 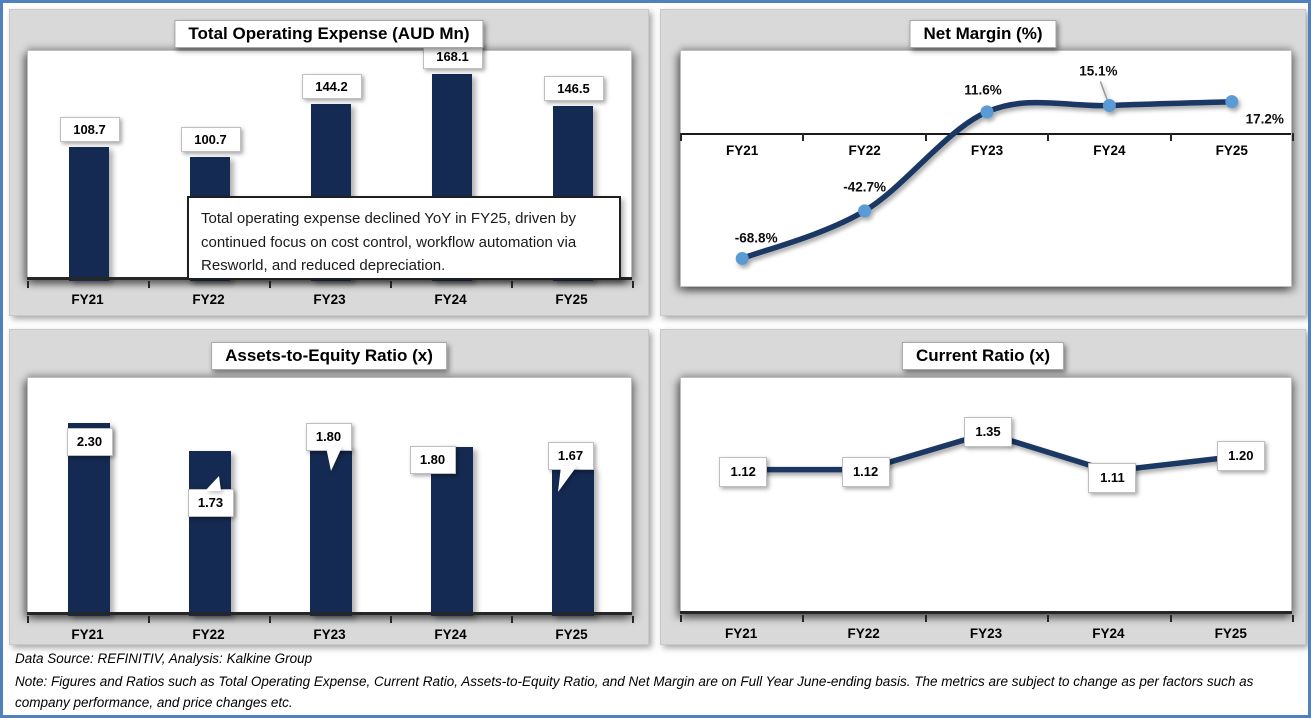 What do you see at coordinates (864, 187) in the screenshot?
I see `data-label: -42.7%` at bounding box center [864, 187].